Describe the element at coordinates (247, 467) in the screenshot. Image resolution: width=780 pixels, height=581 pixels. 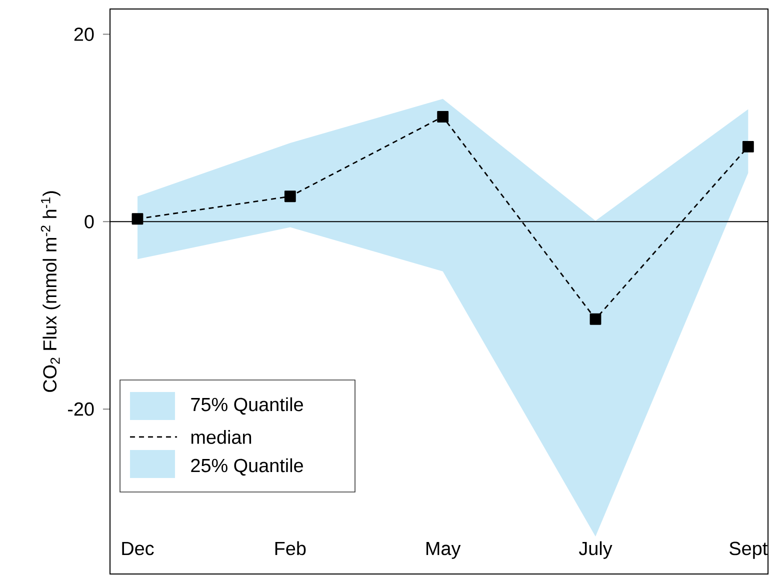
I see `annotation: 25% Quantile` at that location.